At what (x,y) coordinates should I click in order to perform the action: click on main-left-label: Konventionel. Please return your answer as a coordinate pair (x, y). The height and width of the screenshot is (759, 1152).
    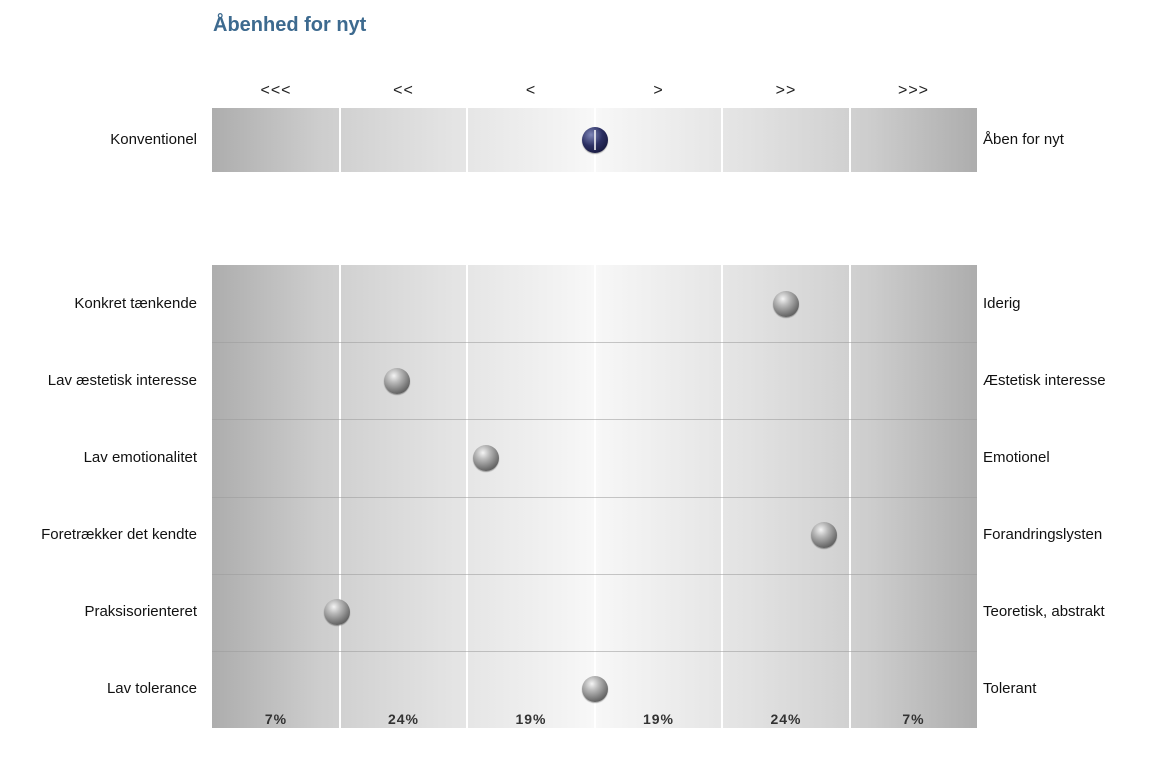
    Looking at the image, I should click on (153, 139).